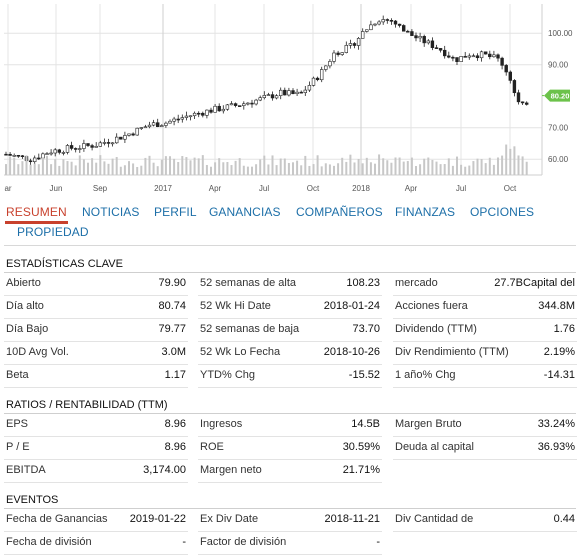 Image resolution: width=582 pixels, height=555 pixels. What do you see at coordinates (339, 212) in the screenshot?
I see `tab-companeros: COMPAÑEROS` at bounding box center [339, 212].